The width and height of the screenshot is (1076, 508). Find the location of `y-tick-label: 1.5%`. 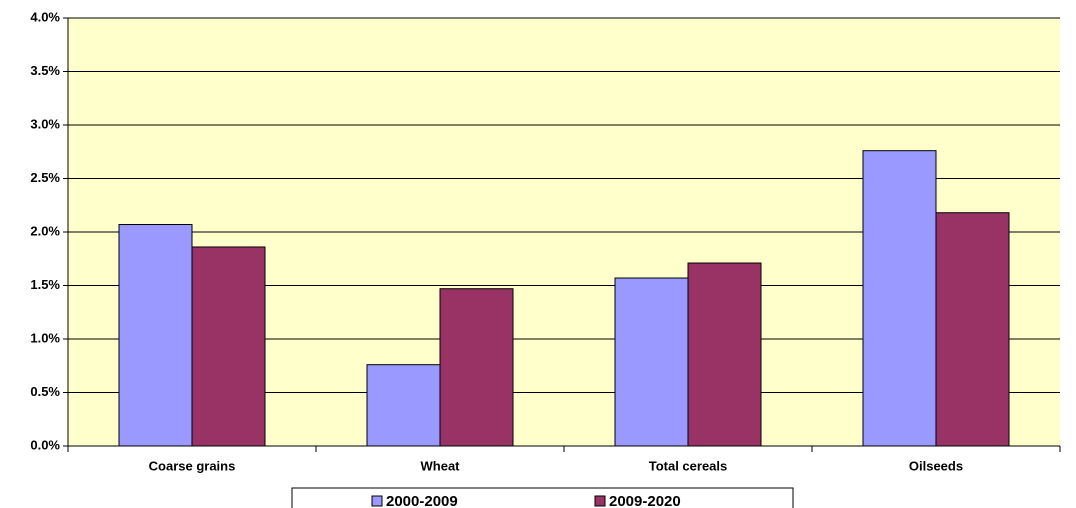

y-tick-label: 1.5% is located at coordinates (45, 284).